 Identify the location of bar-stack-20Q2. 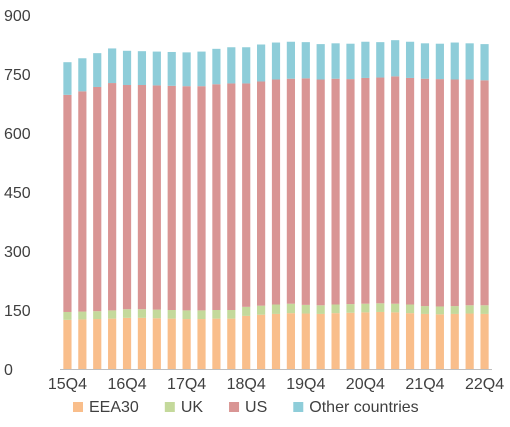
(335, 206).